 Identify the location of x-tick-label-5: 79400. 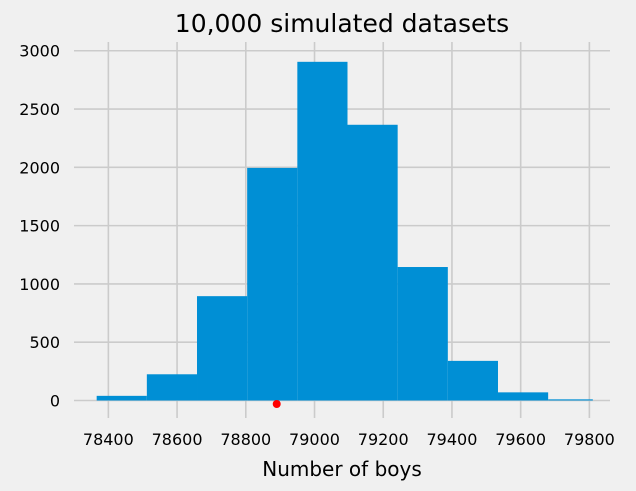
(451, 439).